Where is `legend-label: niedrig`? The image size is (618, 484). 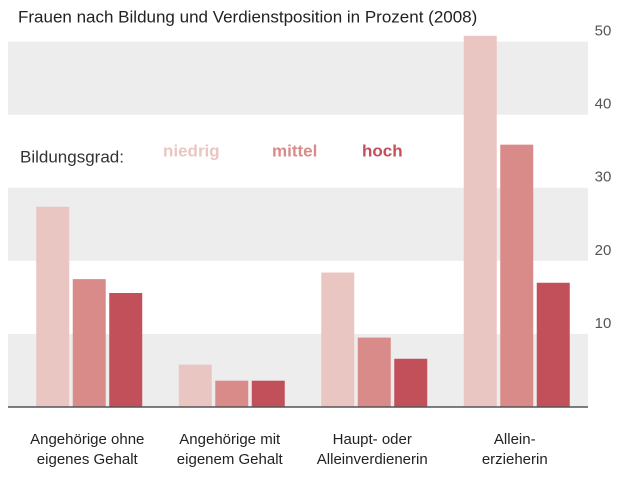 legend-label: niedrig is located at coordinates (191, 150).